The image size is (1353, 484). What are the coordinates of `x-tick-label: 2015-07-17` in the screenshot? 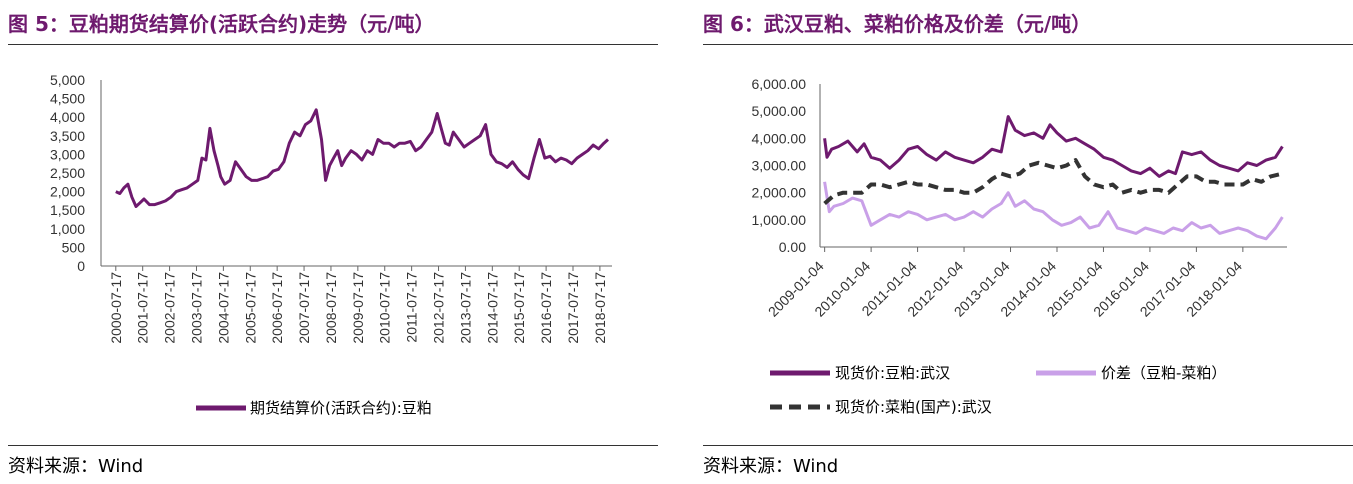 It's located at (519, 308).